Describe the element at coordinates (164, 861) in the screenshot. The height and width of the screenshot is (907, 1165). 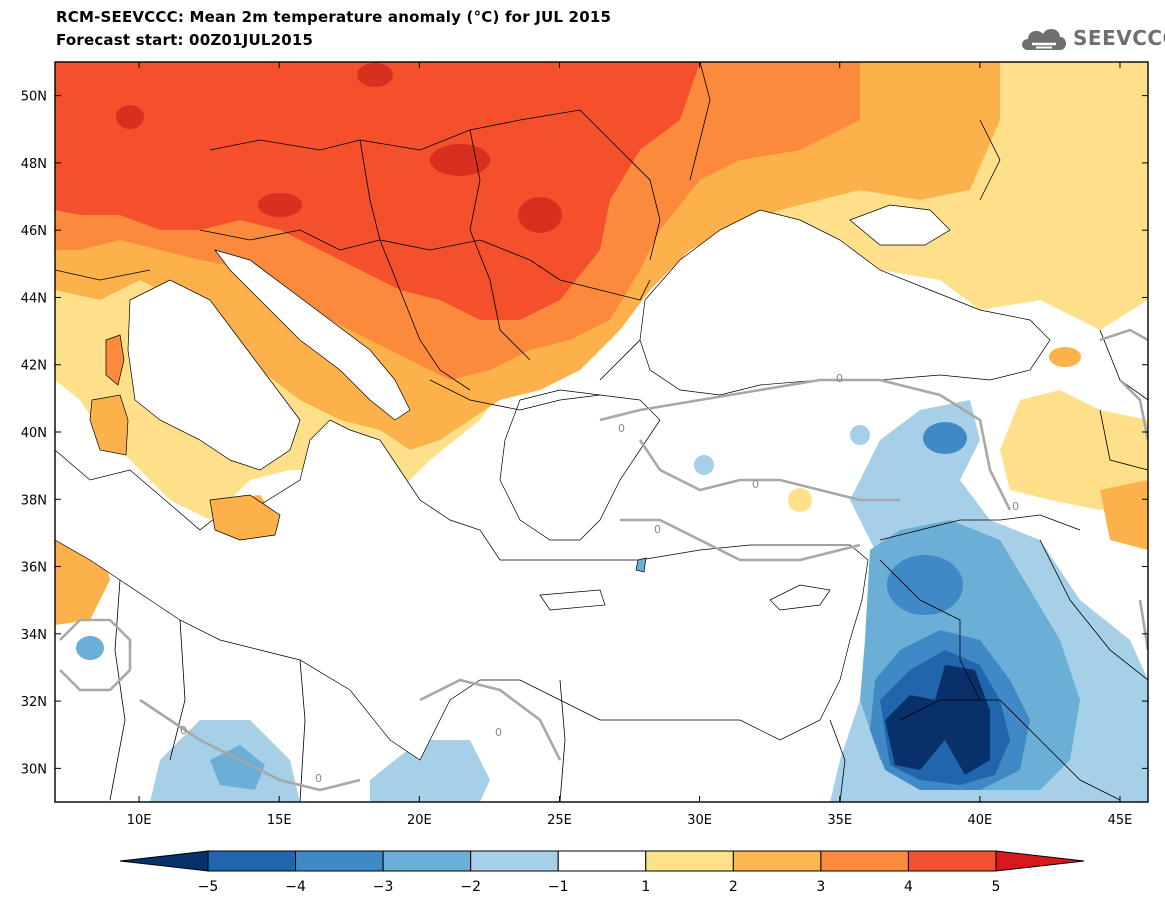
I see `colorbar-arrow-left` at that location.